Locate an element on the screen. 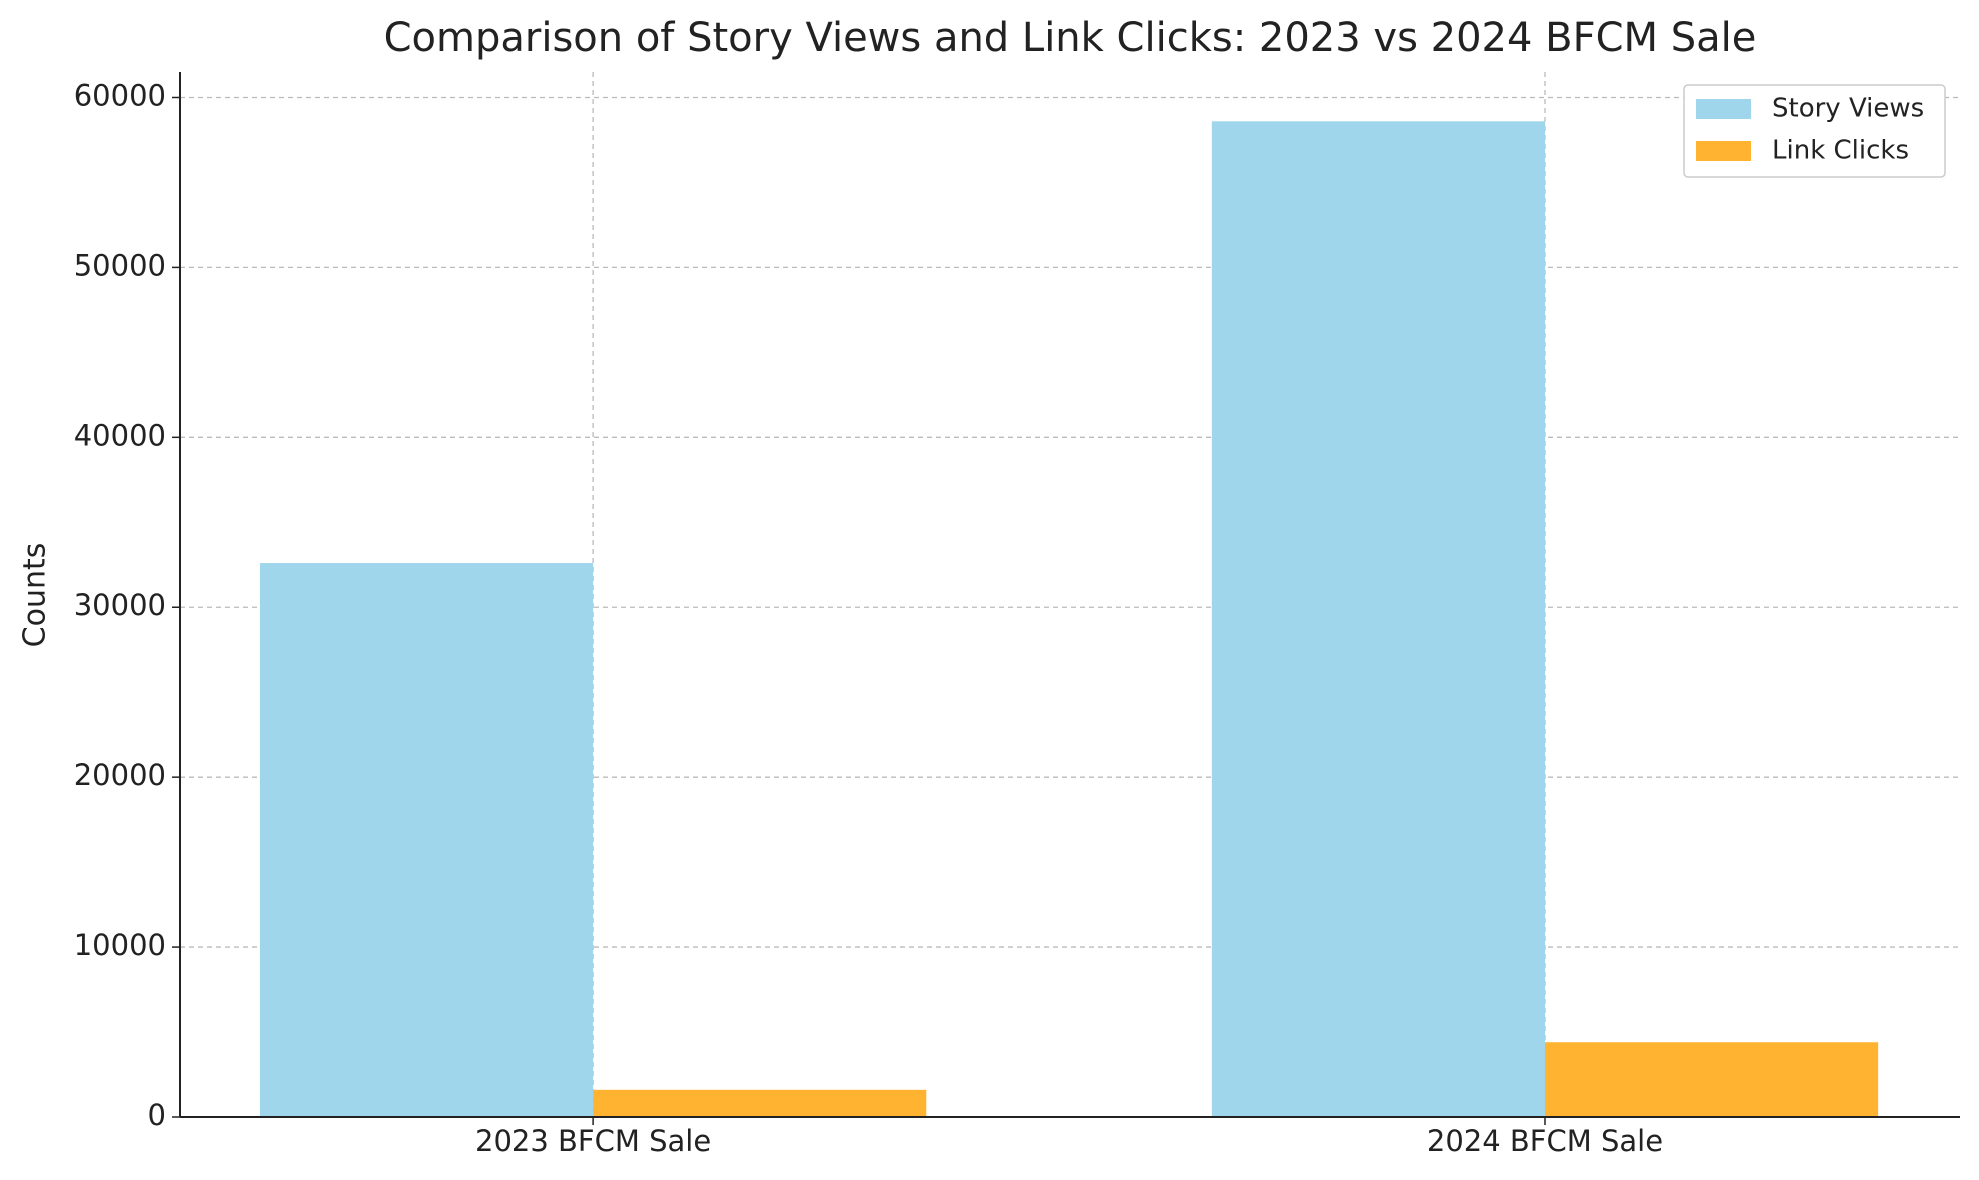 Image resolution: width=1979 pixels, height=1180 pixels. y-tick-label: 0 is located at coordinates (157, 1115).